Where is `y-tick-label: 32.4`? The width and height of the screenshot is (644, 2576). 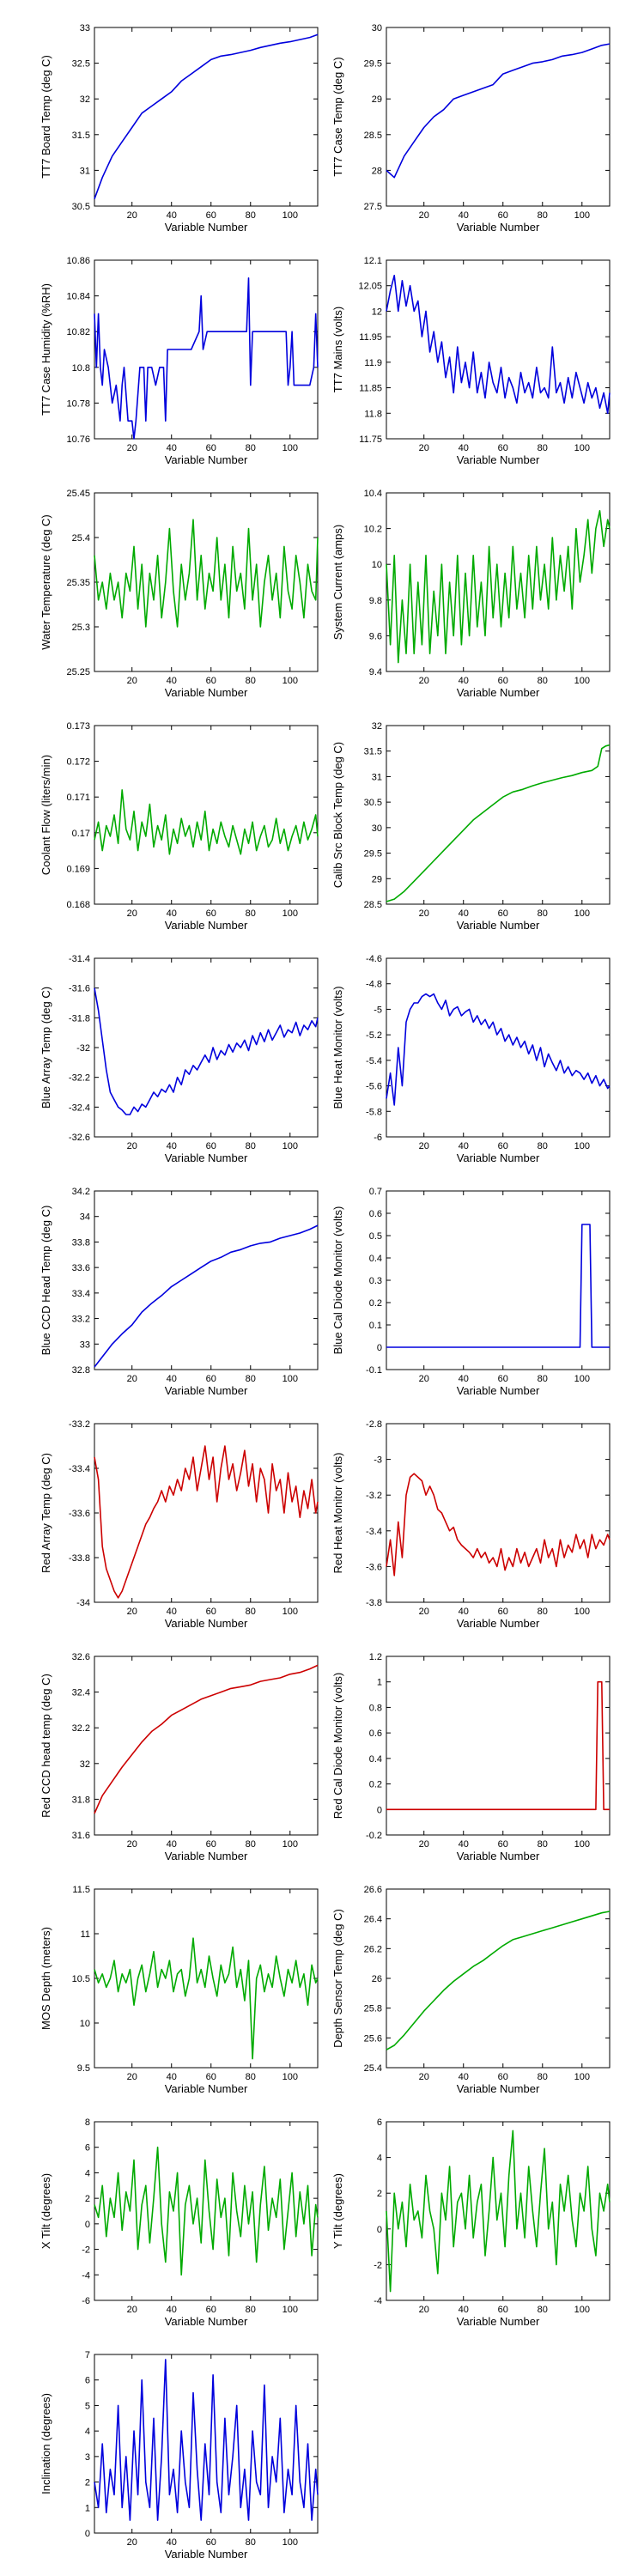
y-tick-label: 32.4 is located at coordinates (81, 1693).